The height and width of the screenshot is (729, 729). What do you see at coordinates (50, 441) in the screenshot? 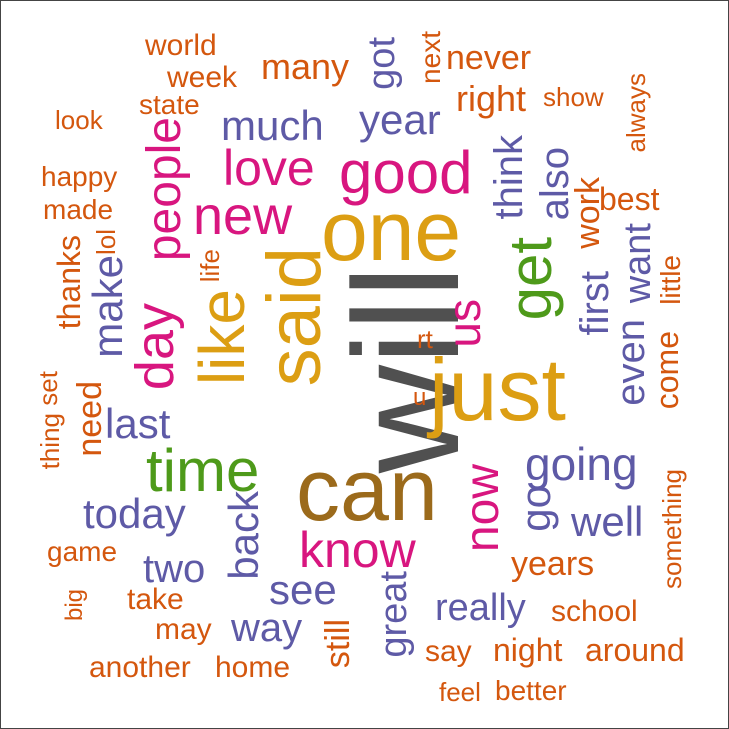
I see `word-thing: thing` at bounding box center [50, 441].